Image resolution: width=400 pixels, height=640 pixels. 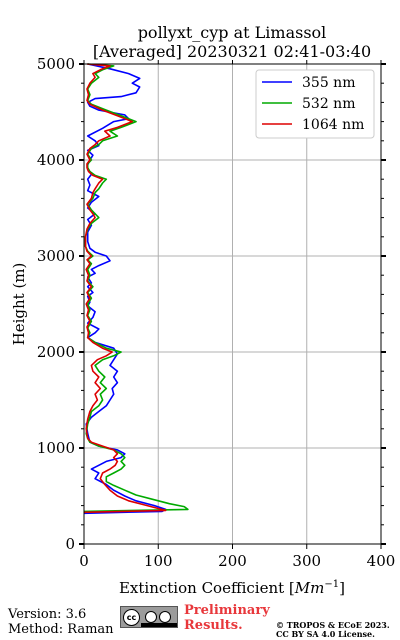 I want to click on y-tick-label: 3000, so click(x=56, y=256).